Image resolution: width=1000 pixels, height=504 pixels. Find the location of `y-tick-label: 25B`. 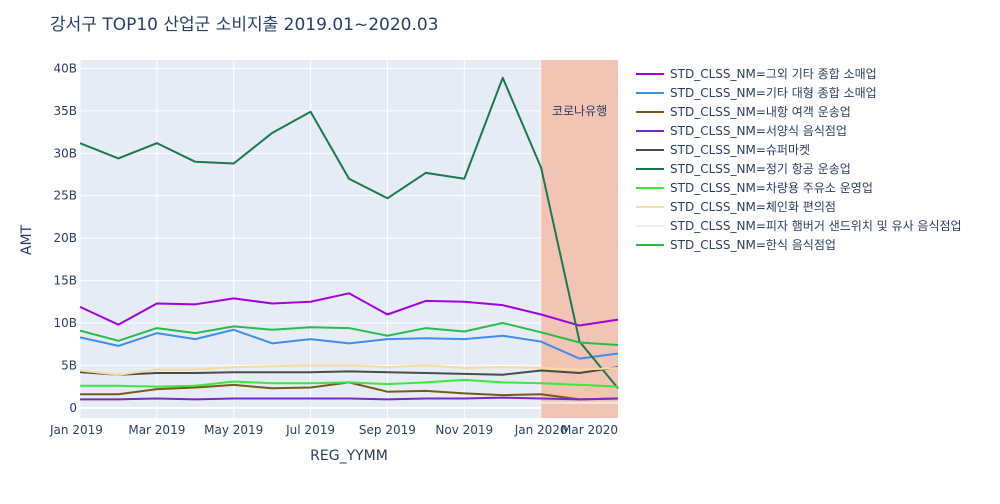

y-tick-label: 25B is located at coordinates (65, 196).